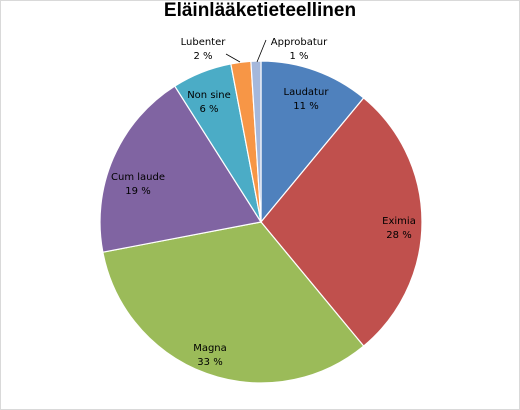  Describe the element at coordinates (210, 355) in the screenshot. I see `data-label-magna: Magna 33 %` at that location.